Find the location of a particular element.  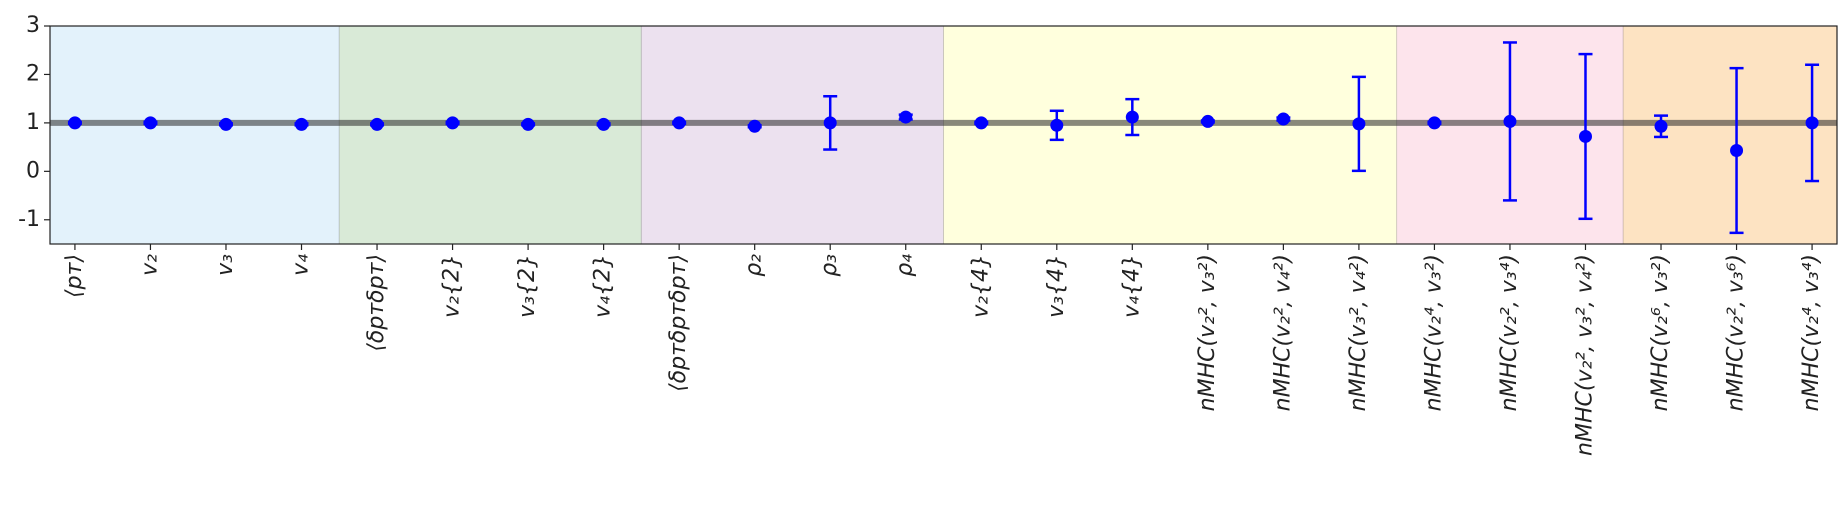

x-tick-label: nMHC(v₂⁴, v₃⁴) is located at coordinates (1811, 332).